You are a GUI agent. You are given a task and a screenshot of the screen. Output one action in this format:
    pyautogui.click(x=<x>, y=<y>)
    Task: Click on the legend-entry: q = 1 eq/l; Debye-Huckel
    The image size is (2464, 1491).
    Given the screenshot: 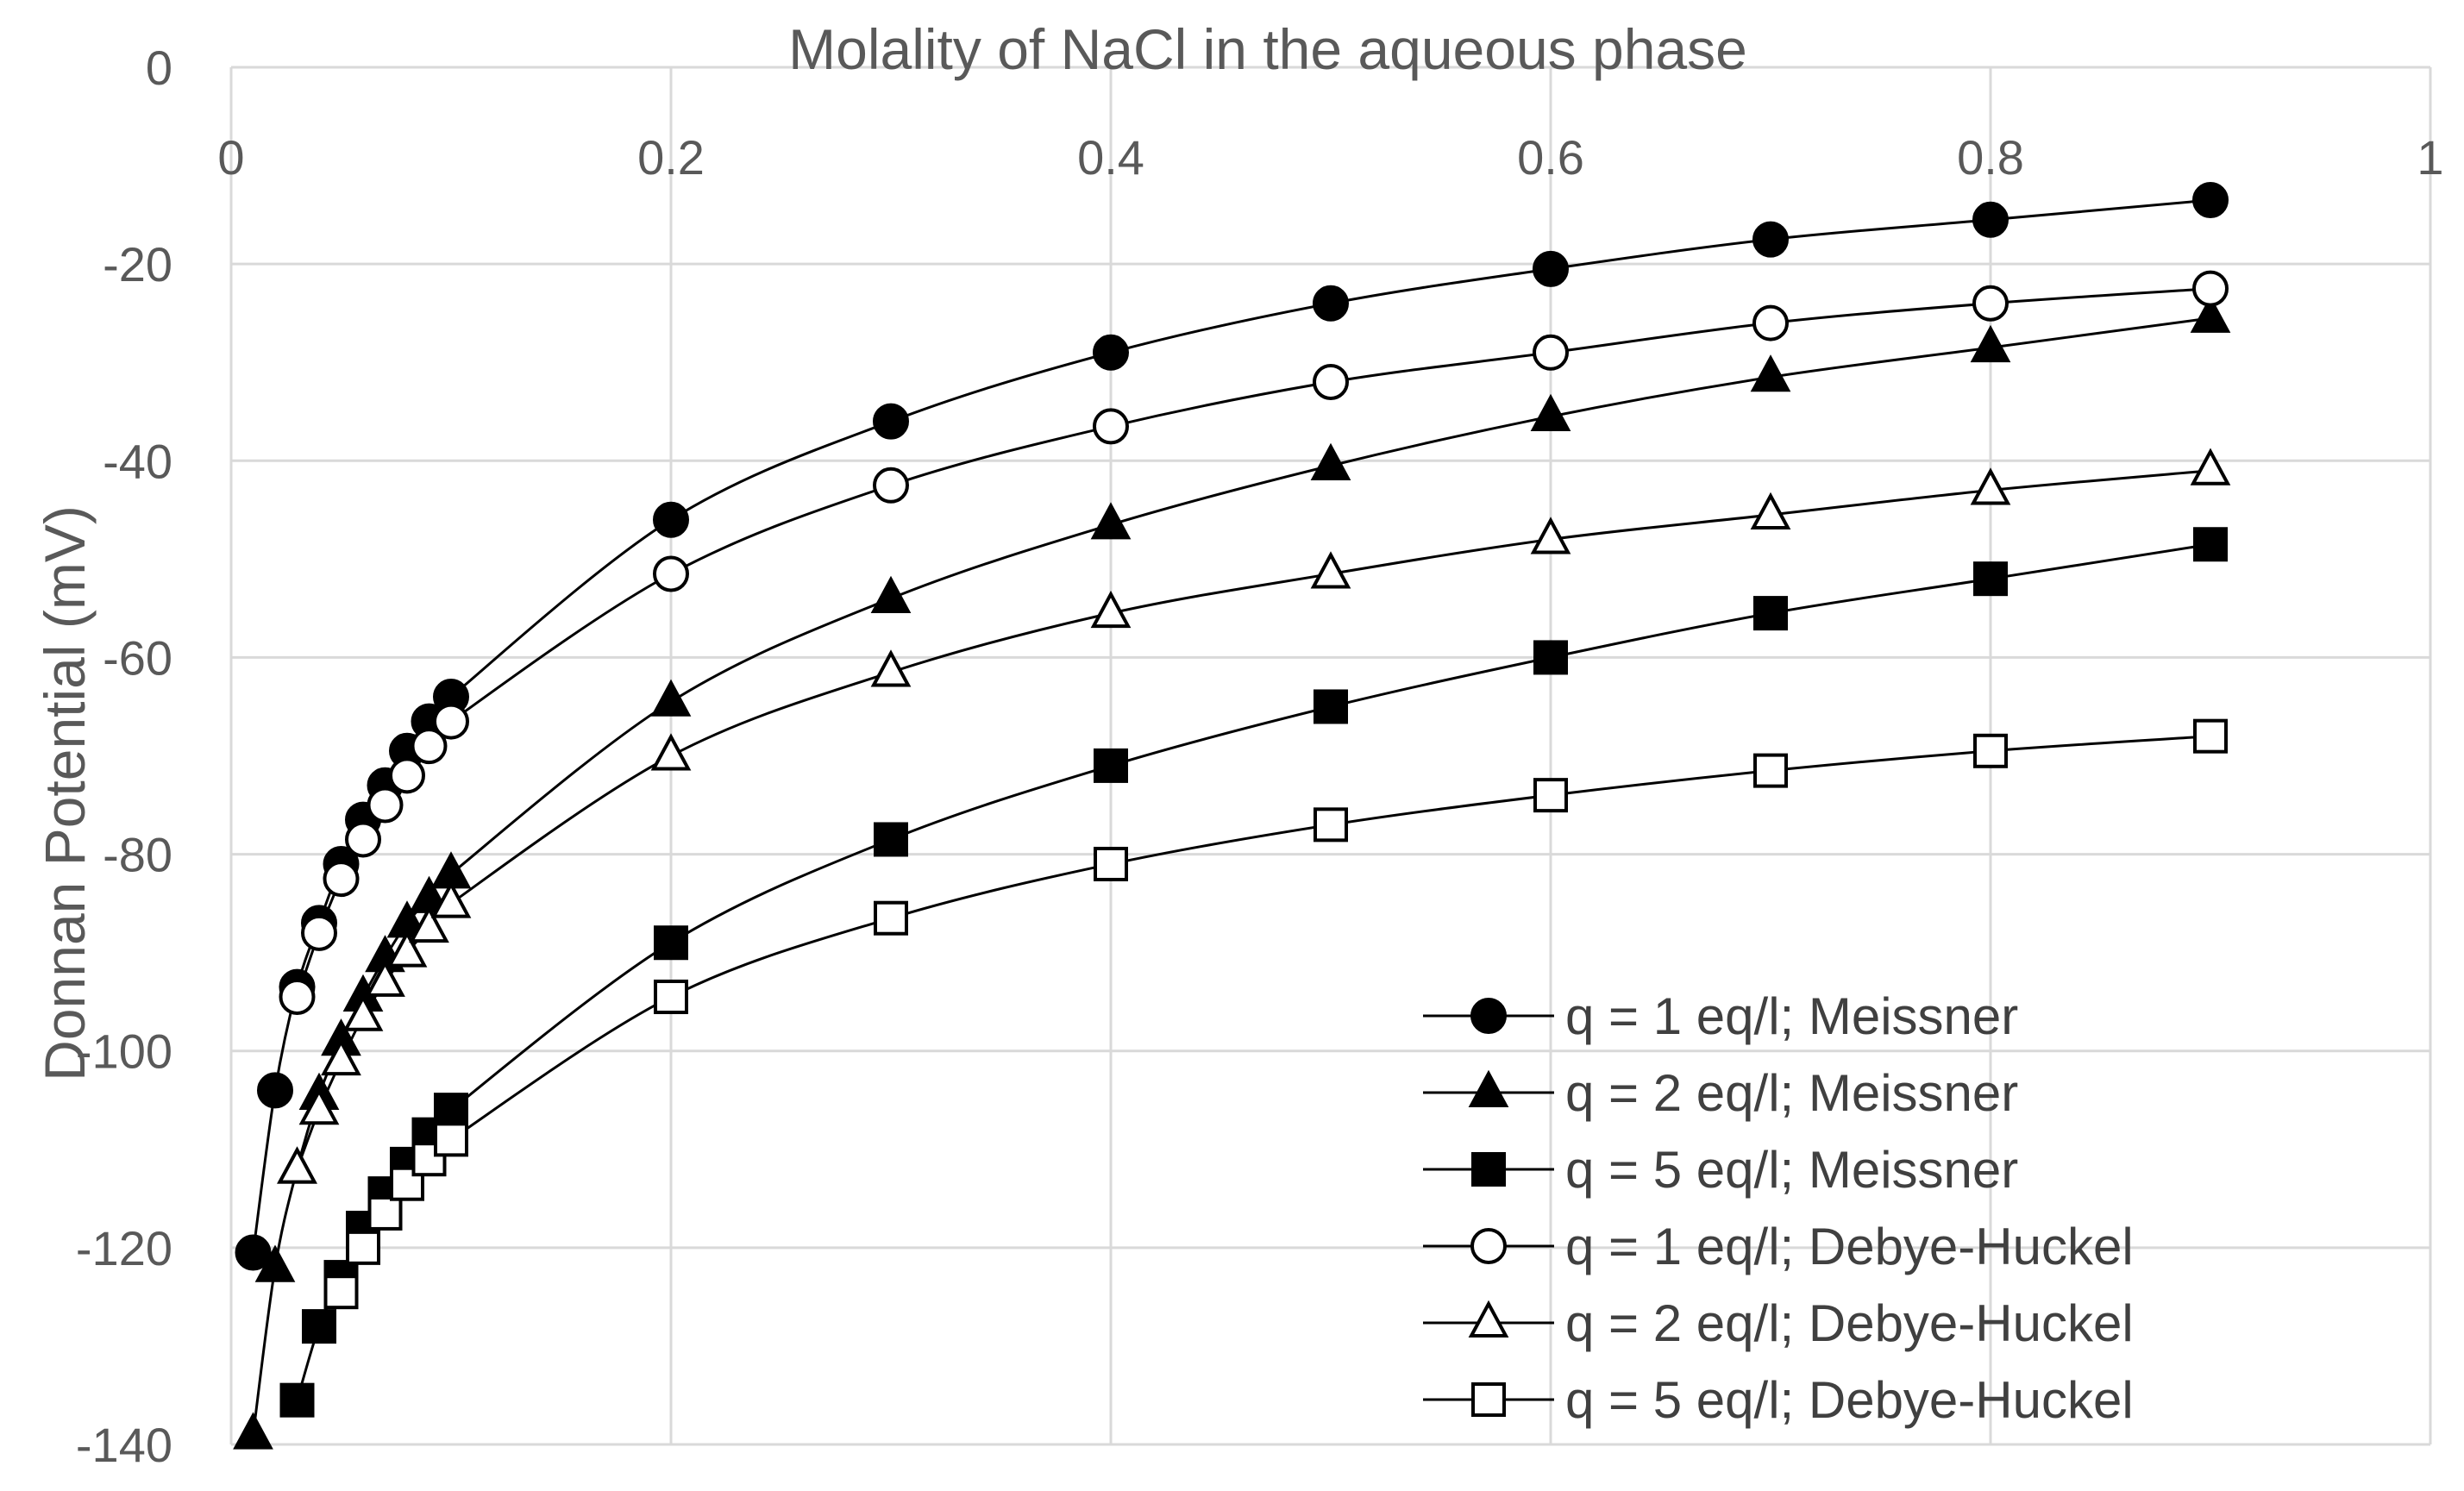 What is the action you would take?
    pyautogui.click(x=1779, y=1247)
    